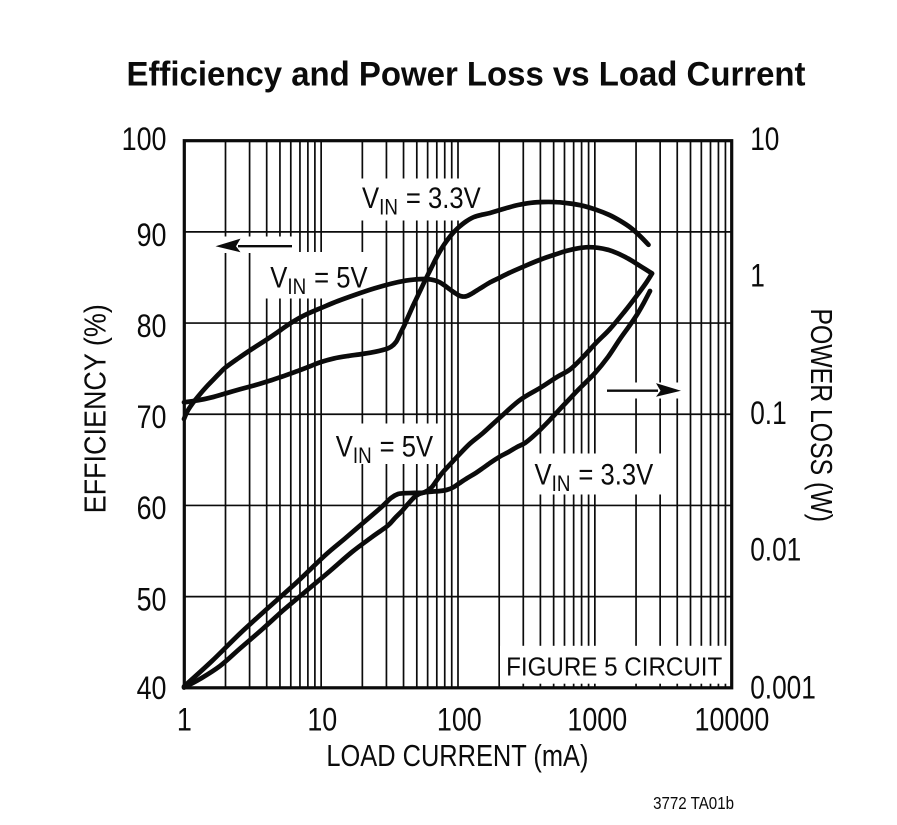 The width and height of the screenshot is (897, 825). What do you see at coordinates (597, 720) in the screenshot?
I see `svg-text: 1000` at bounding box center [597, 720].